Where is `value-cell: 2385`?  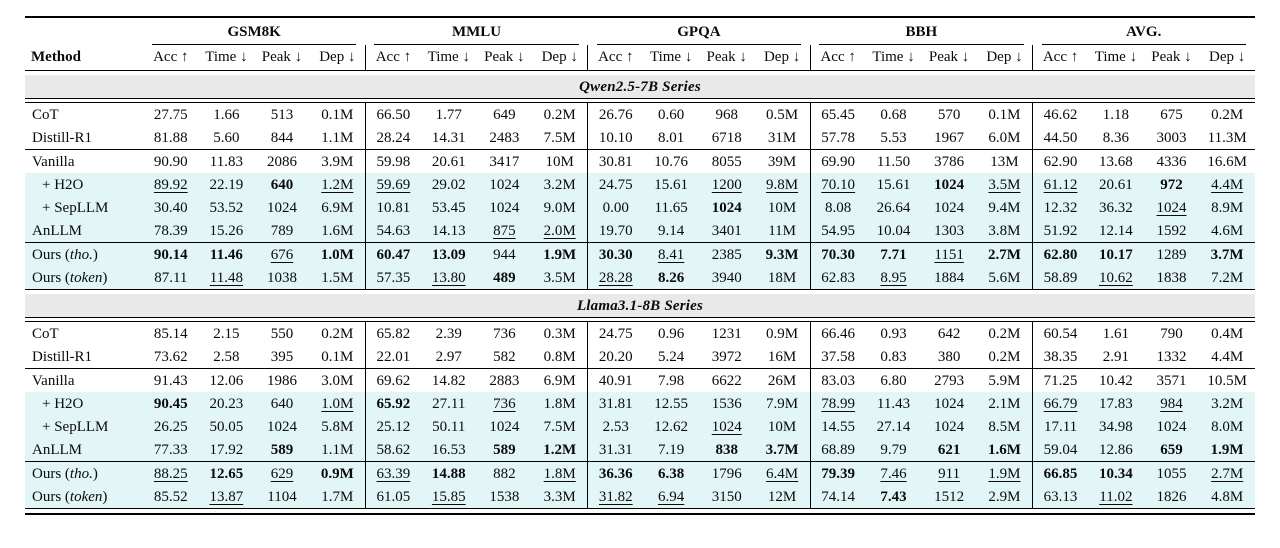 value-cell: 2385 is located at coordinates (726, 254).